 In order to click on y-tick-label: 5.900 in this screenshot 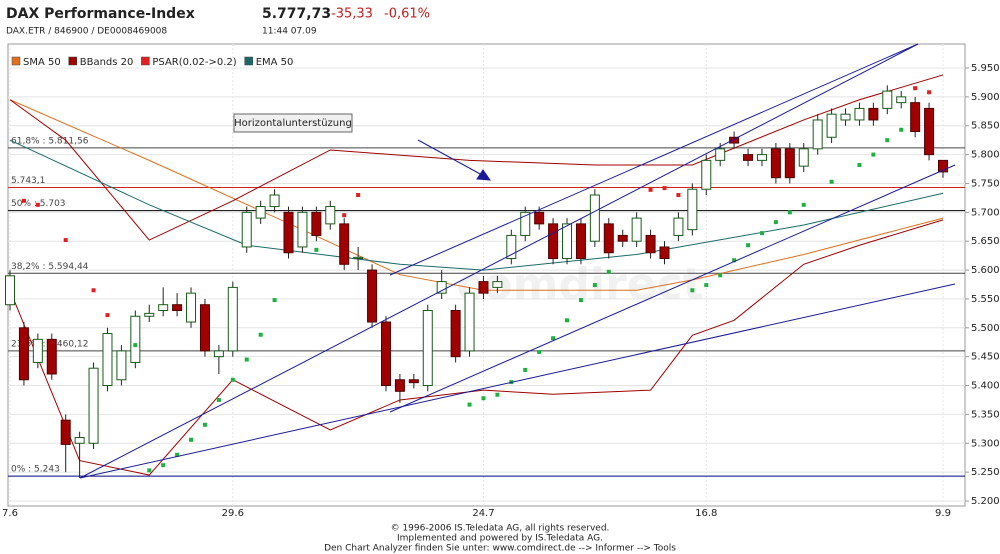, I will do `click(985, 97)`.